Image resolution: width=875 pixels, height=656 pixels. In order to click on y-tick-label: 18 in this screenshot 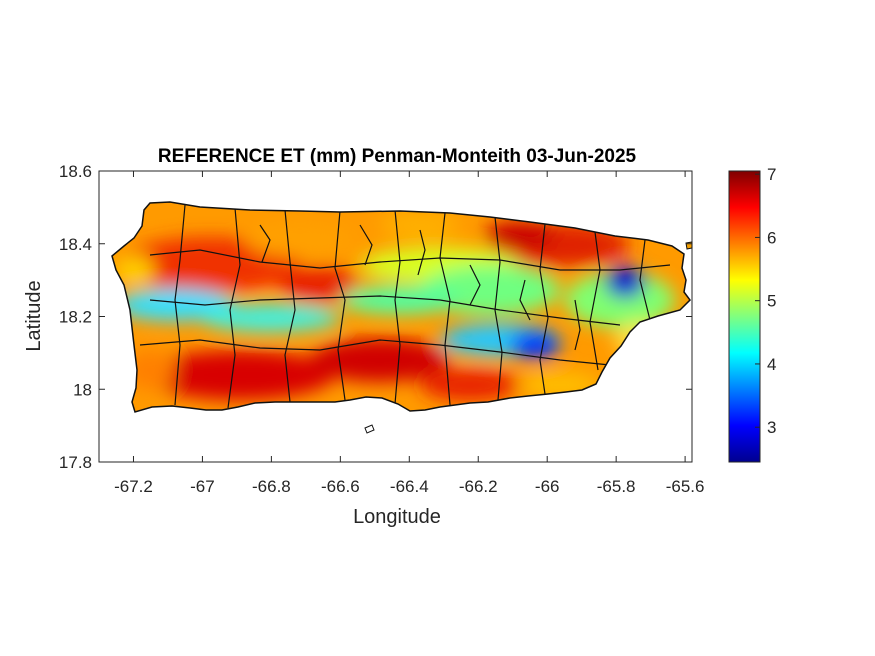, I will do `click(82, 389)`.